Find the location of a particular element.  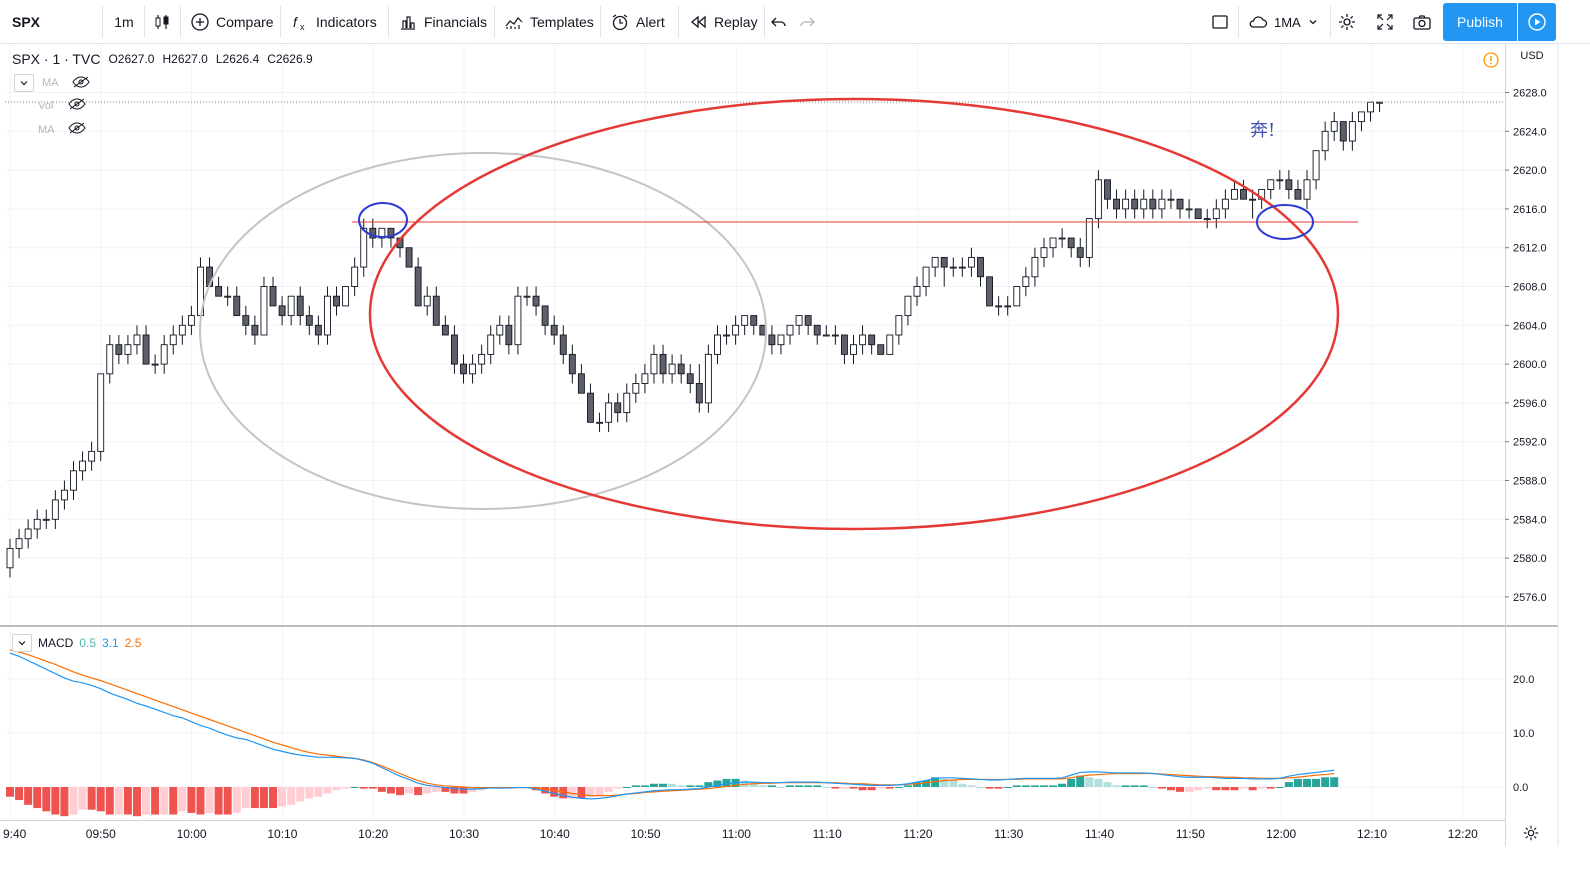

bar-chart-icon is located at coordinates (408, 22).